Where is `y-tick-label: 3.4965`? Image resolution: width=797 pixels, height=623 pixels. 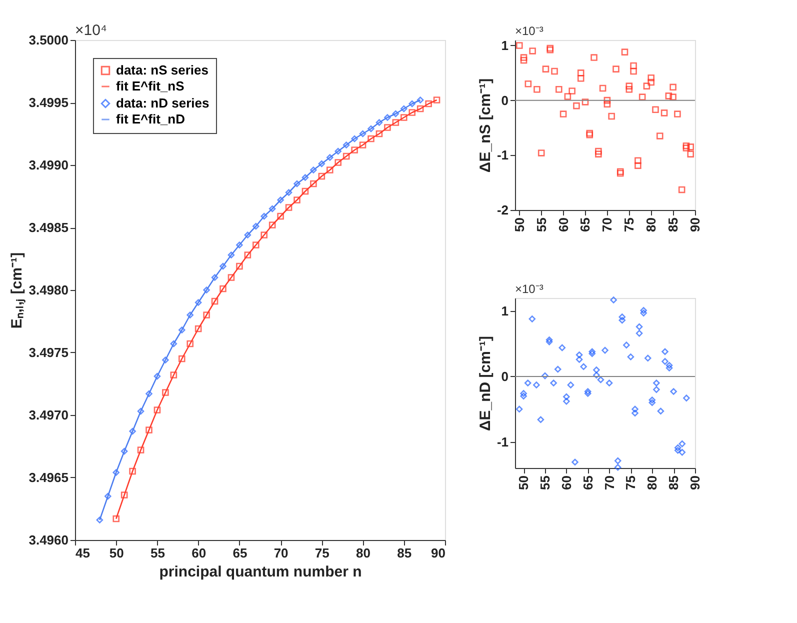
y-tick-label: 3.4965 is located at coordinates (48, 477).